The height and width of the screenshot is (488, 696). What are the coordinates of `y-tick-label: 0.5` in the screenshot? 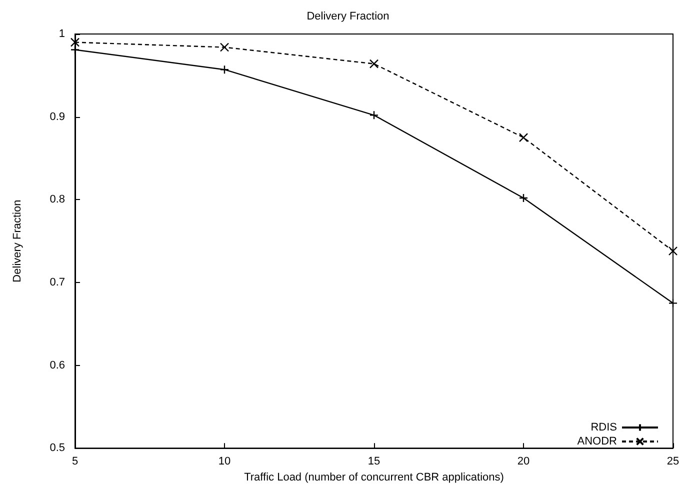 It's located at (57, 448).